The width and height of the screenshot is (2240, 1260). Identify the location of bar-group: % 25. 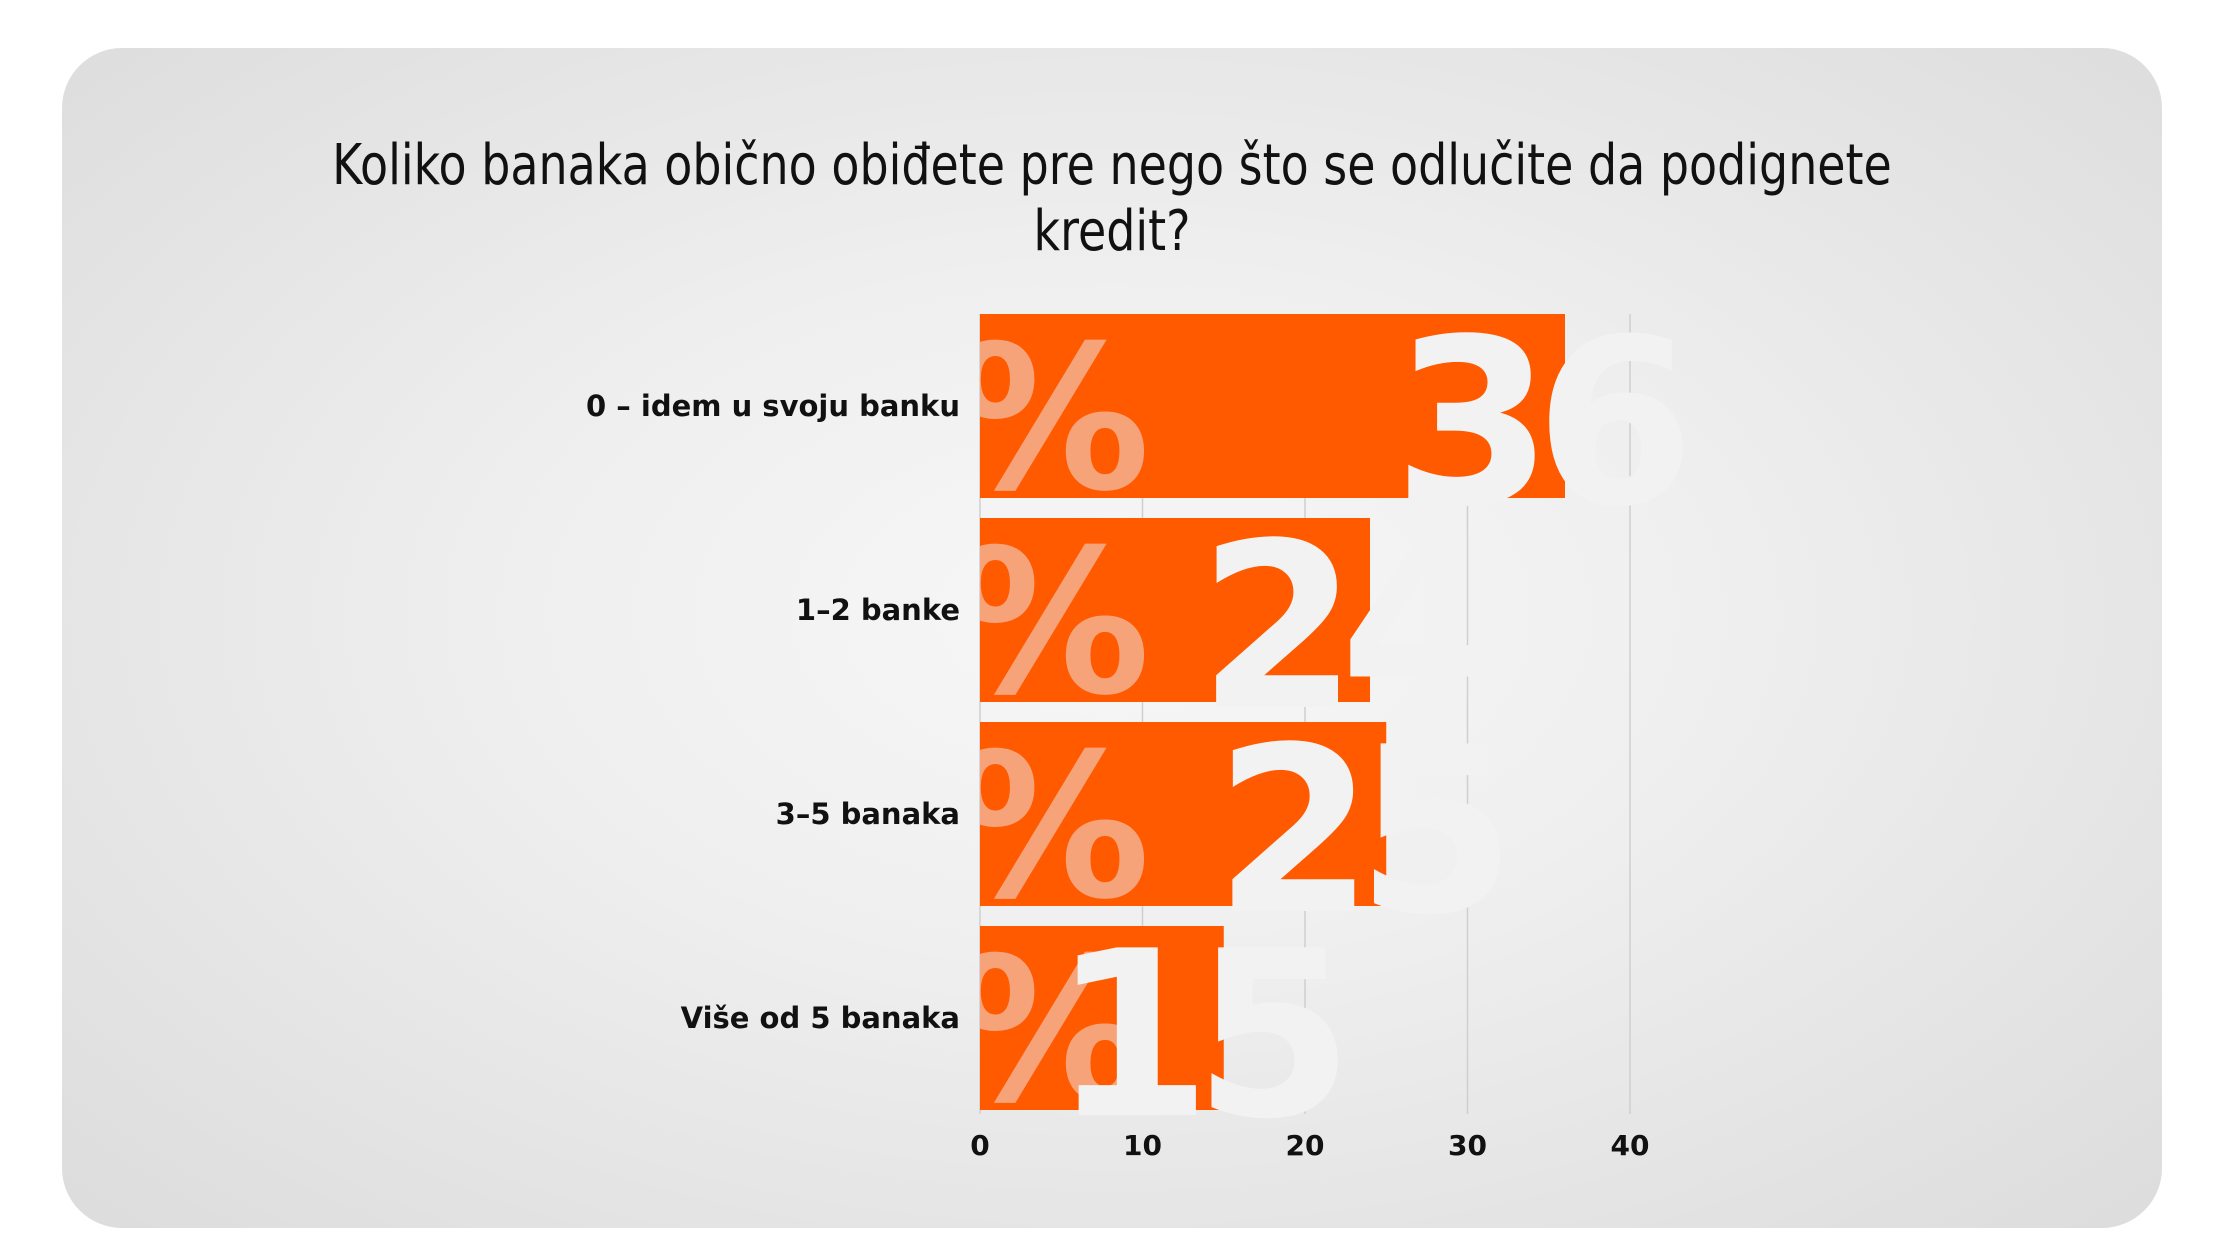
(1234, 832).